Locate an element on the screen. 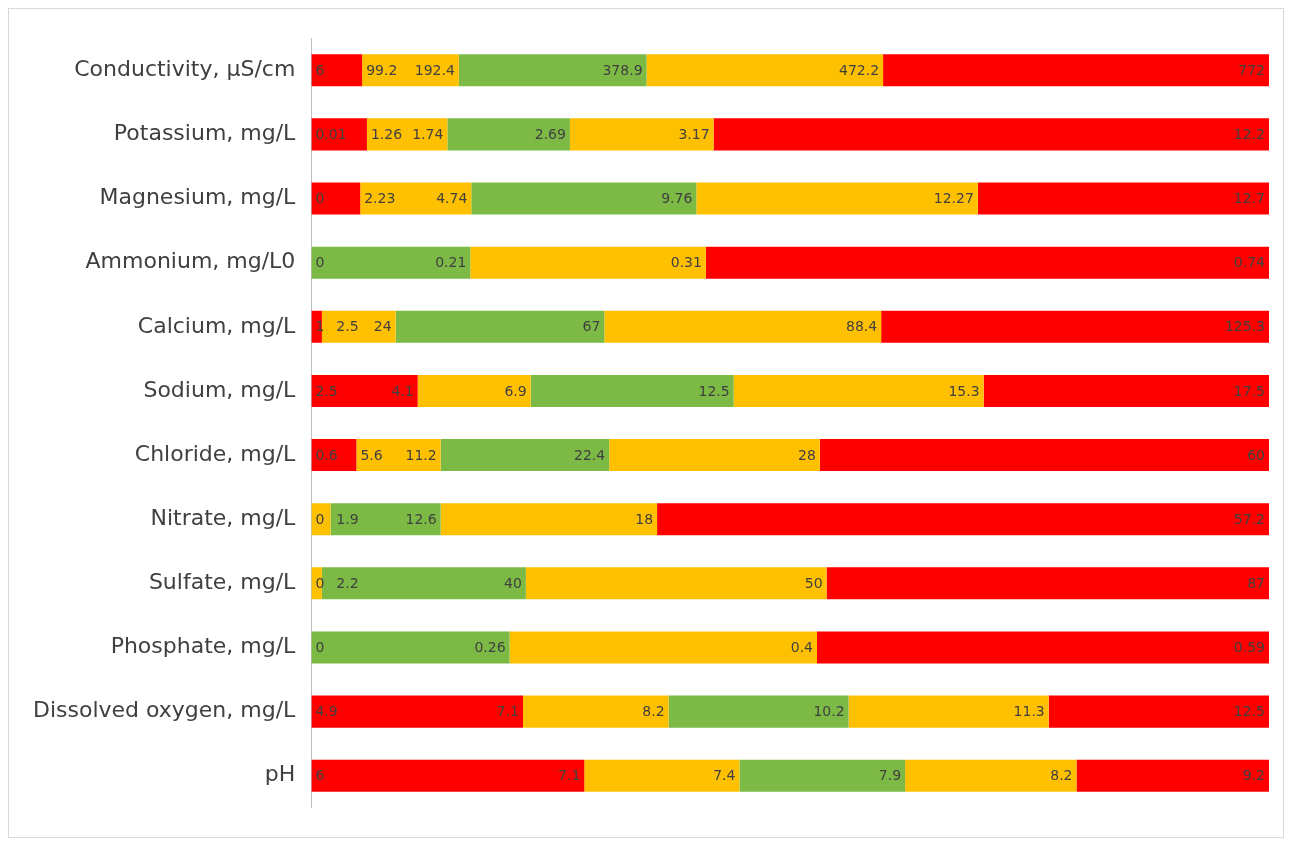  annotation: 4.74 is located at coordinates (452, 198).